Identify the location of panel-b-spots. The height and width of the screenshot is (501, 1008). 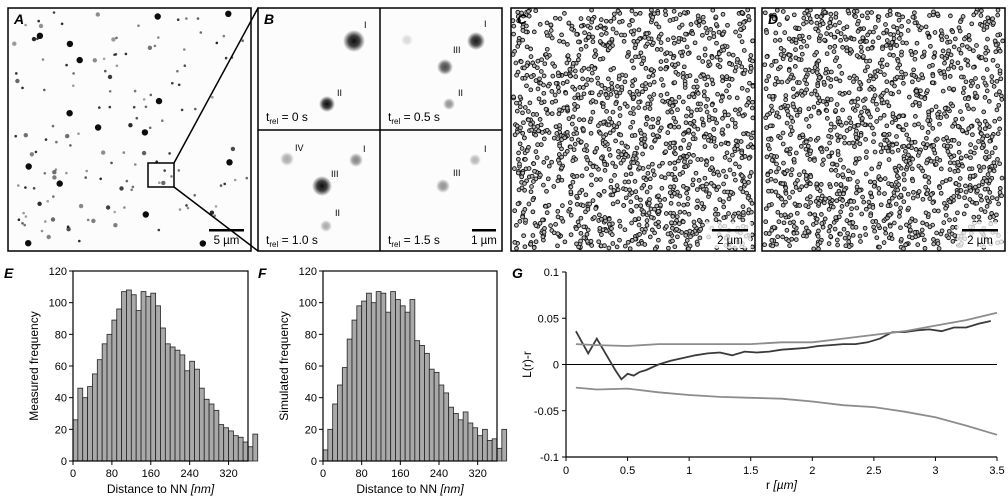
(382, 131).